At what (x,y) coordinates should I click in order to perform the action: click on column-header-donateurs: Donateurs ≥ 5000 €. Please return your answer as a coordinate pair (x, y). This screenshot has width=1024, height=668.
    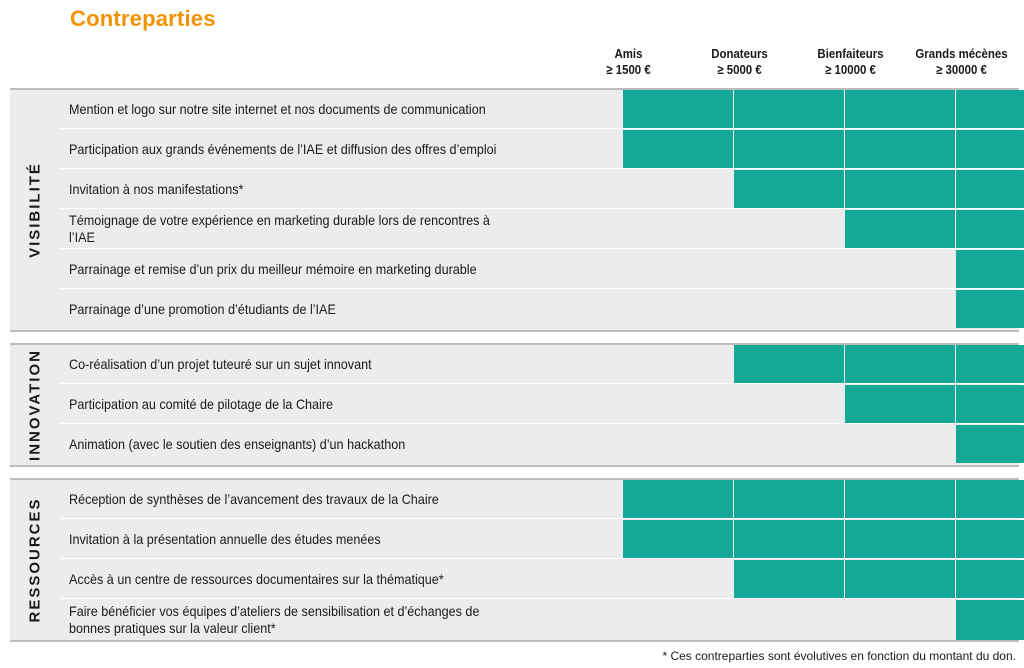
    Looking at the image, I should click on (740, 62).